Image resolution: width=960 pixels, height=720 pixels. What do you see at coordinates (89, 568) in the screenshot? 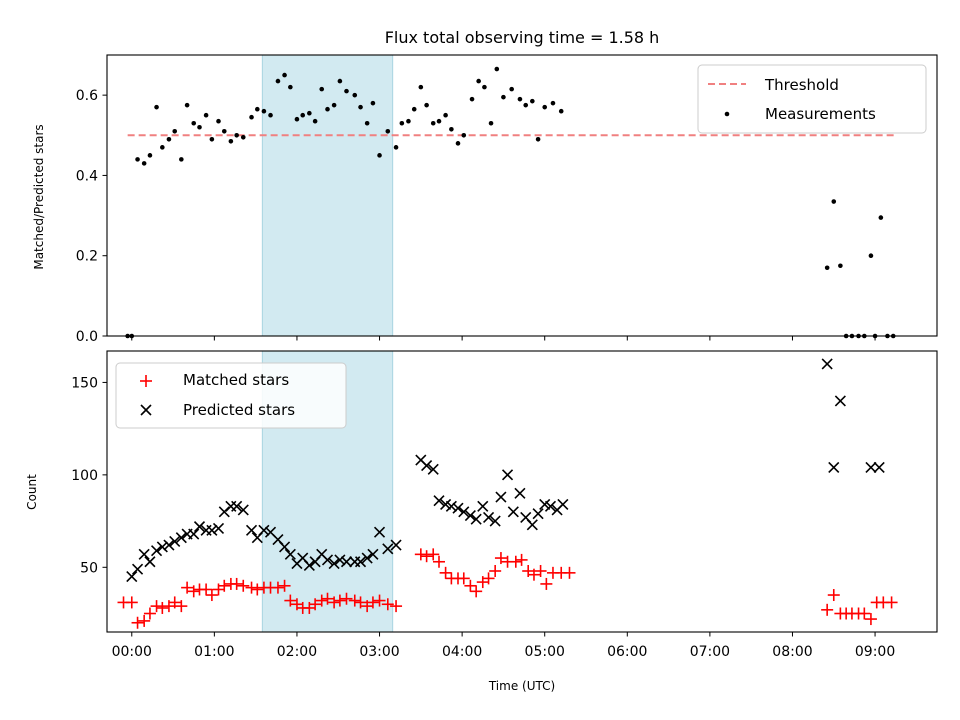
I see `y-tick-label: 50` at bounding box center [89, 568].